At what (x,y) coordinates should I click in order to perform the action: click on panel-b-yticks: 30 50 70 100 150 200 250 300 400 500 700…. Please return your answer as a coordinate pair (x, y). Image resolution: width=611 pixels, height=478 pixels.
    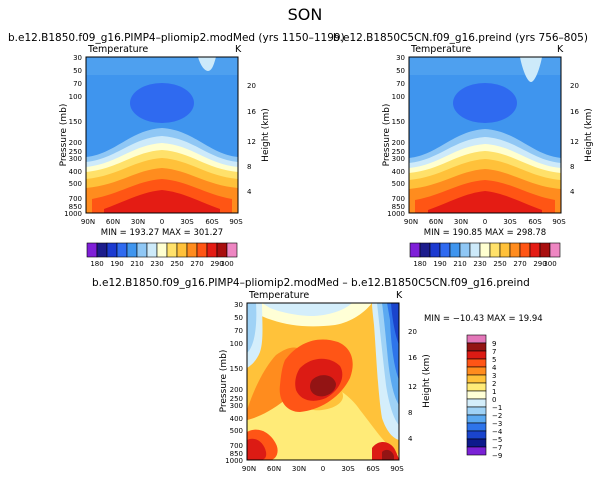
    Looking at the image, I should click on (396, 136).